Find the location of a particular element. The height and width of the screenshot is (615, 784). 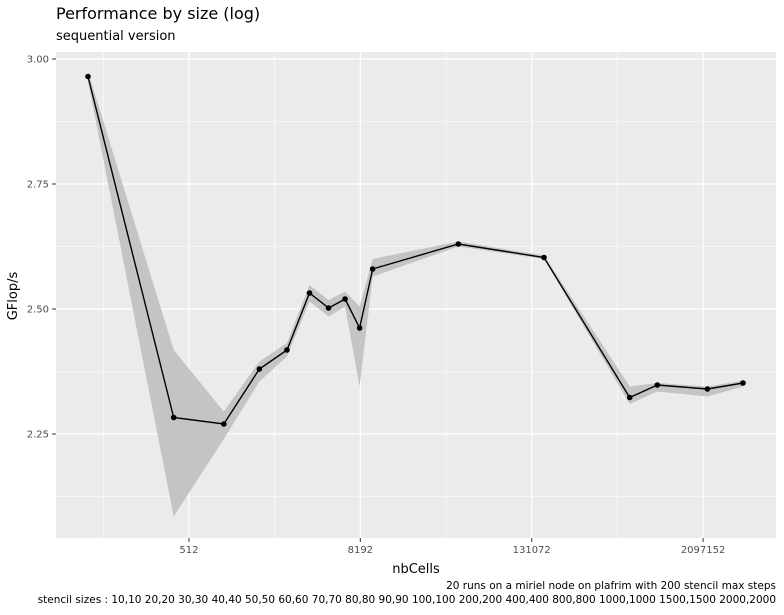

x-axis: 512 8192 131072 2097152 is located at coordinates (452, 547).